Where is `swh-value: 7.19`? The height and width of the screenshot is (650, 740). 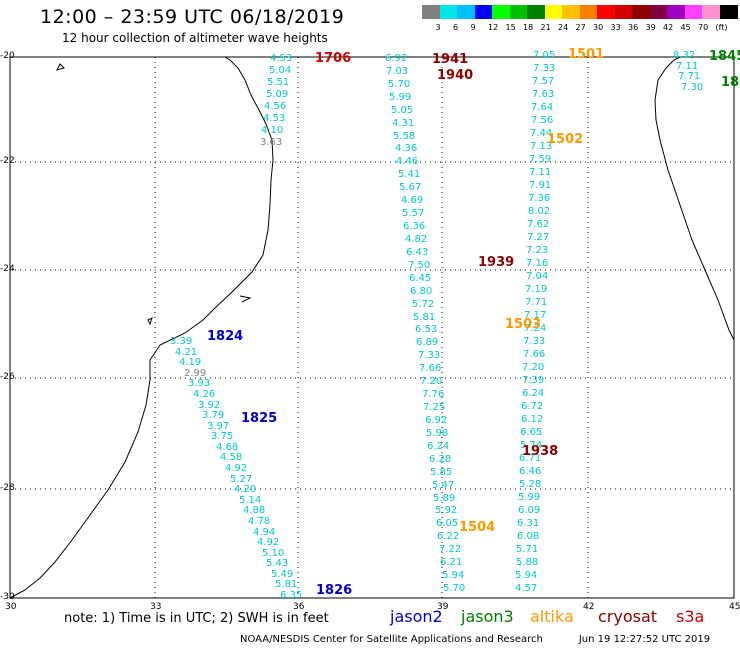 swh-value: 7.19 is located at coordinates (536, 289).